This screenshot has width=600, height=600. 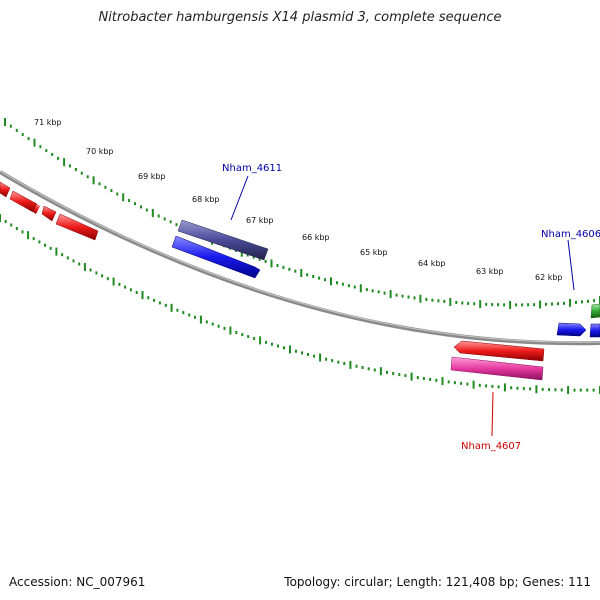 What do you see at coordinates (491, 446) in the screenshot?
I see `gene-label-nham-4607: Nham_4607` at bounding box center [491, 446].